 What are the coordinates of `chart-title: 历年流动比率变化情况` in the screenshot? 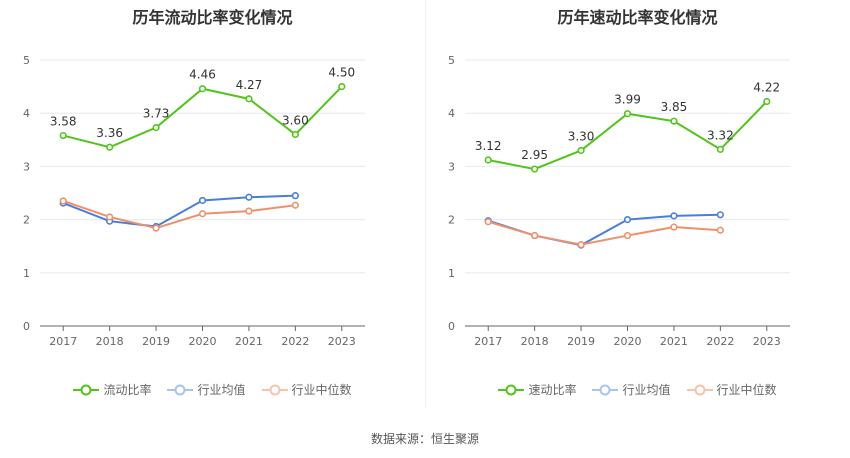 It's located at (212, 17).